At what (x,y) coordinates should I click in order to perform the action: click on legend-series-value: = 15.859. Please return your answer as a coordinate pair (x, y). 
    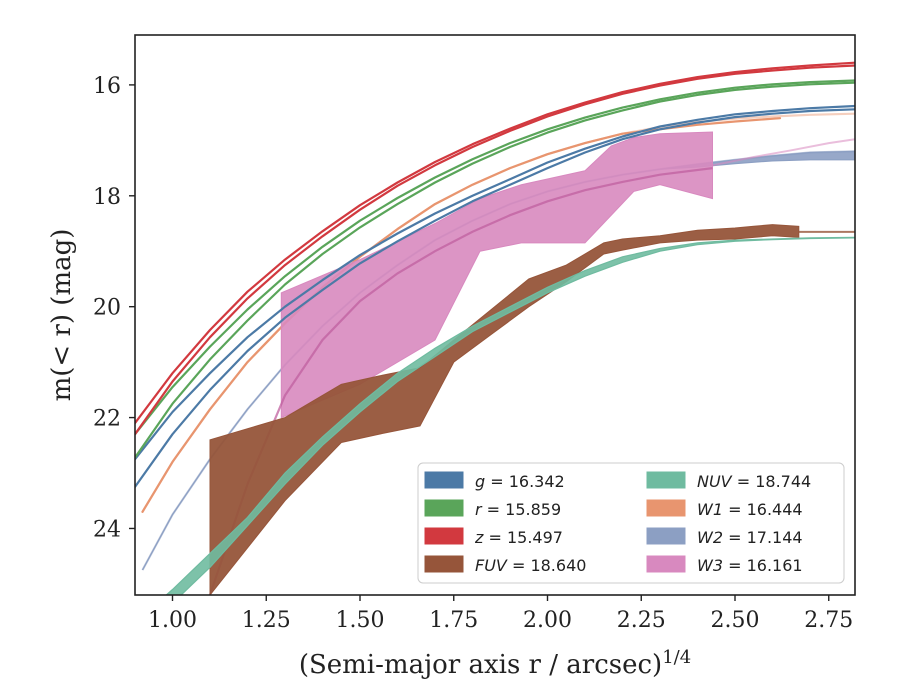
    Looking at the image, I should click on (522, 509).